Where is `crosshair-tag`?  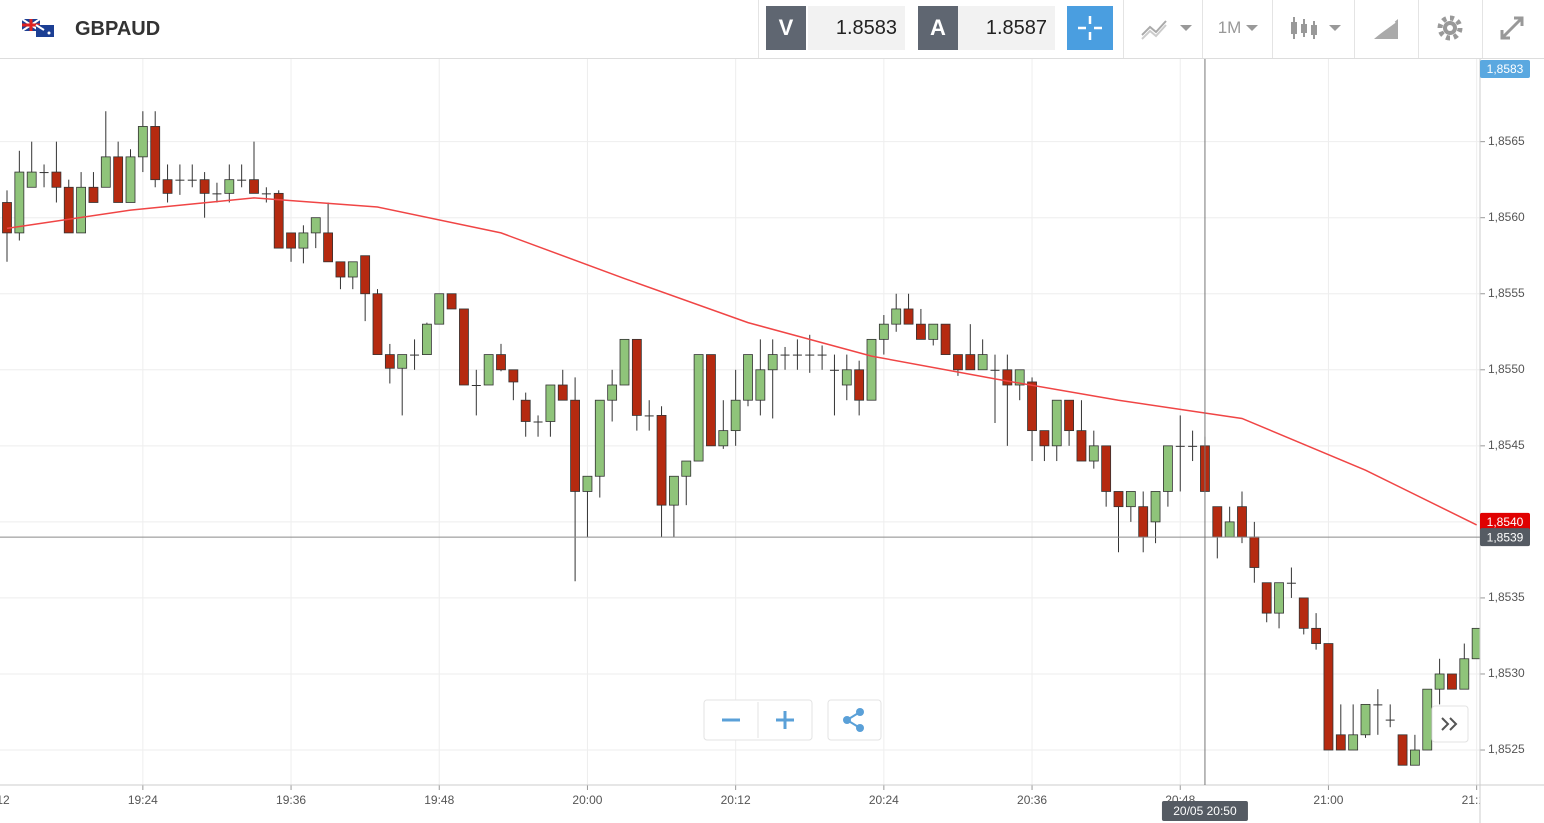 crosshair-tag is located at coordinates (1204, 811).